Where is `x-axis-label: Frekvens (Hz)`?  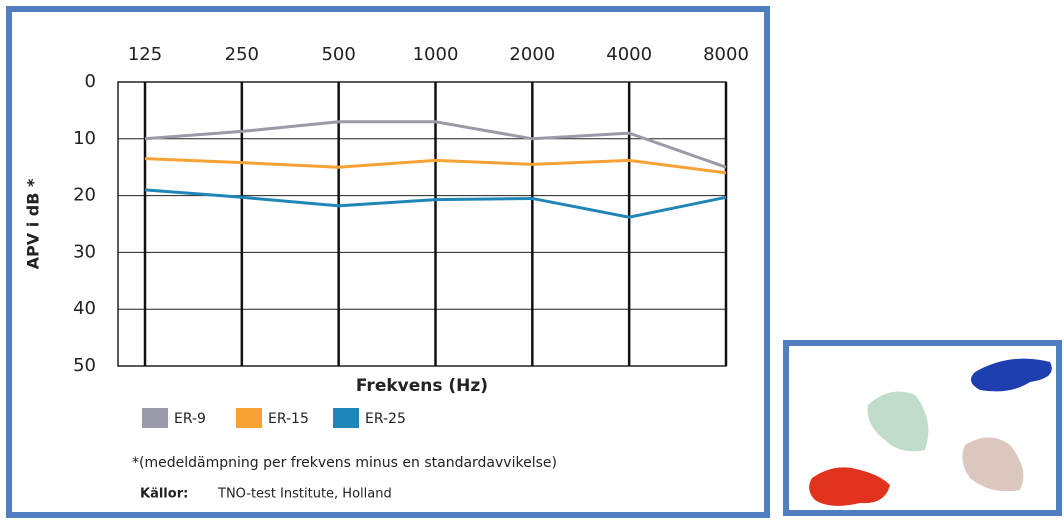
x-axis-label: Frekvens (Hz) is located at coordinates (422, 386).